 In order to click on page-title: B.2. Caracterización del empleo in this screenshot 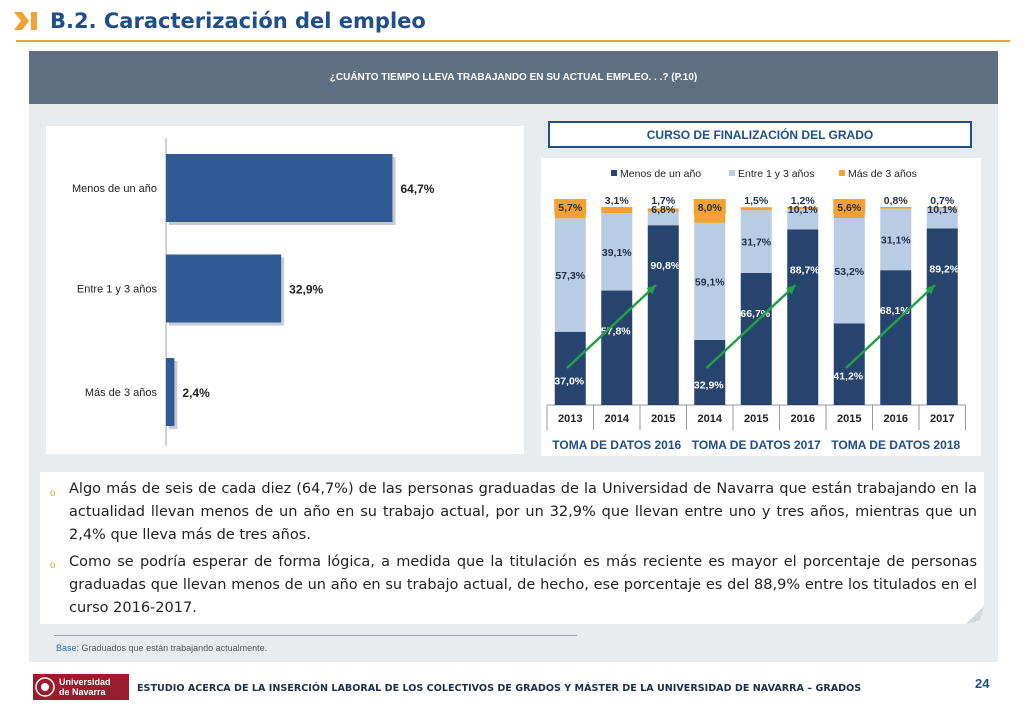, I will do `click(238, 21)`.